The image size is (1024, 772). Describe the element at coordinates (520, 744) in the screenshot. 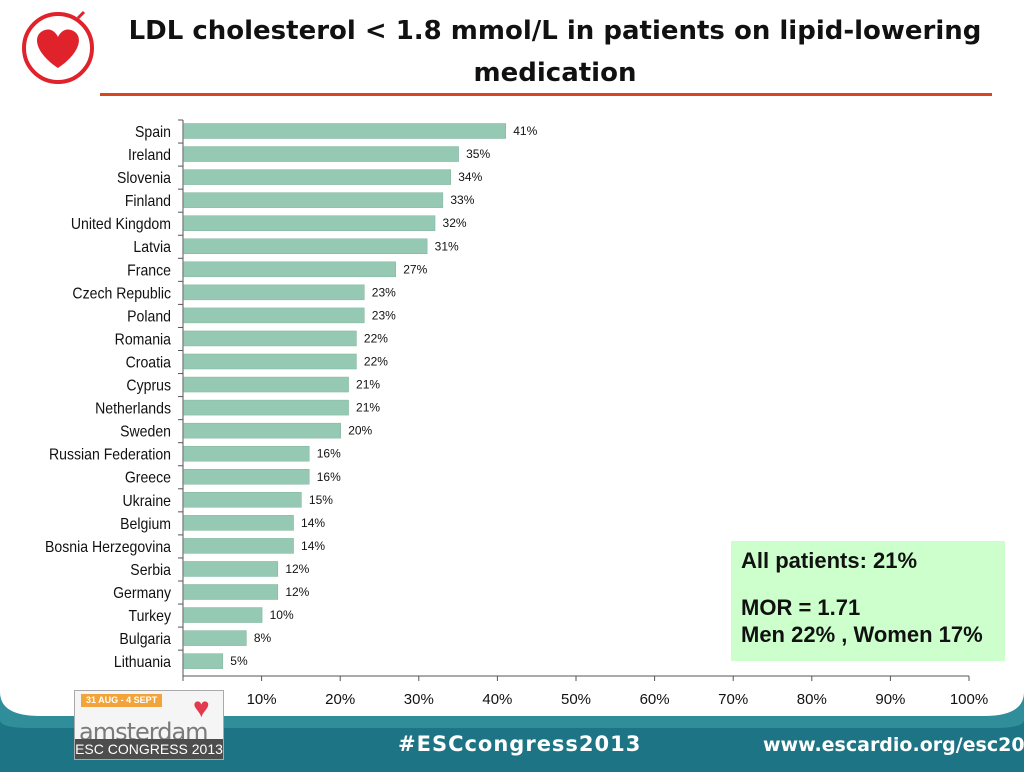

I see `hashtag: #ESCcongress2013` at that location.